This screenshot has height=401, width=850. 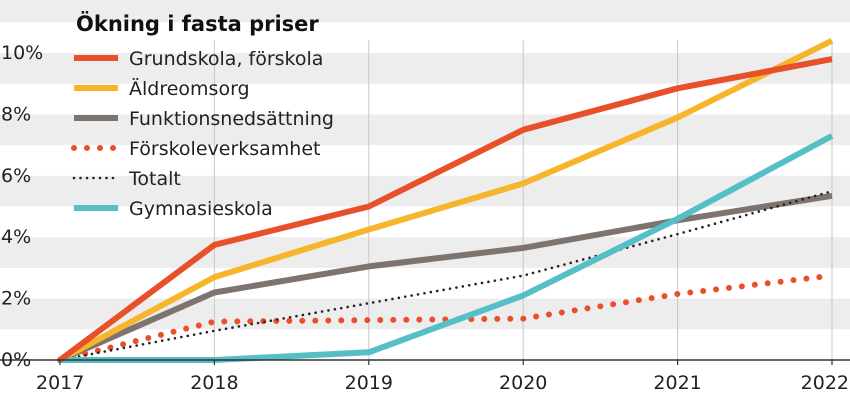 I want to click on legend-item: Förskoleverksamhet, so click(x=195, y=149).